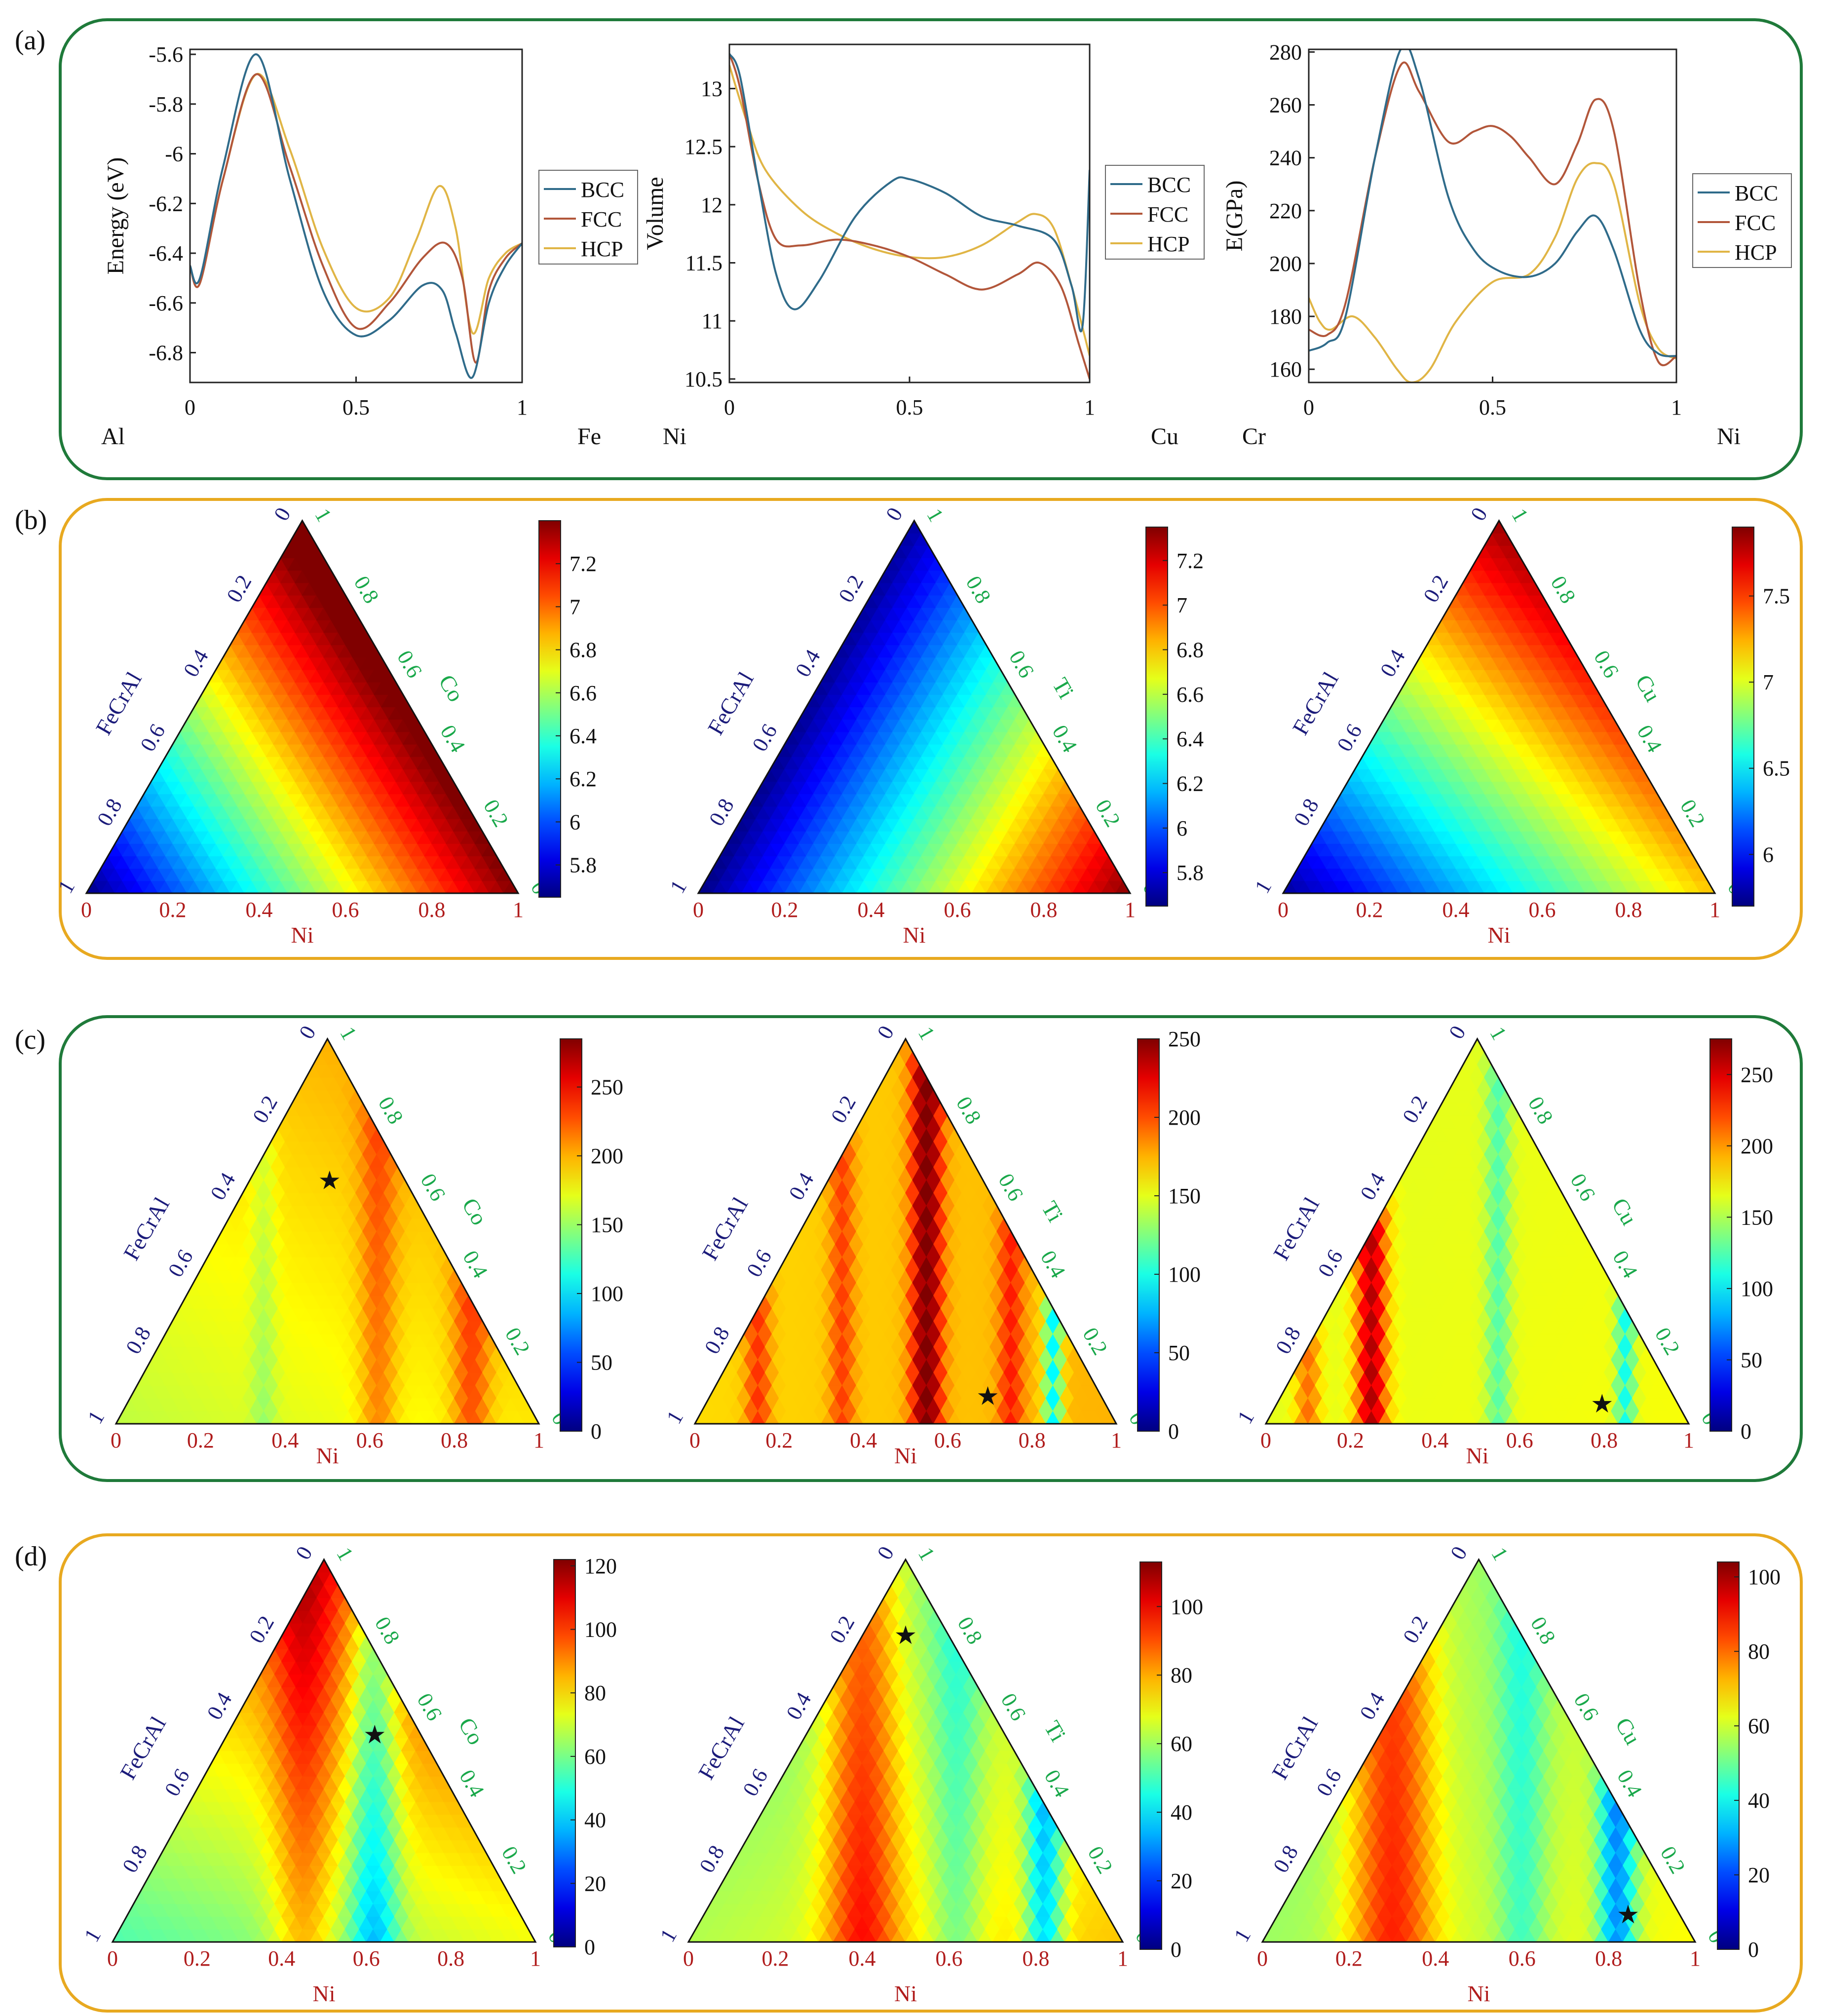 The height and width of the screenshot is (2016, 1822). Describe the element at coordinates (330, 1181) in the screenshot. I see `optimum-star-marker: ★` at that location.